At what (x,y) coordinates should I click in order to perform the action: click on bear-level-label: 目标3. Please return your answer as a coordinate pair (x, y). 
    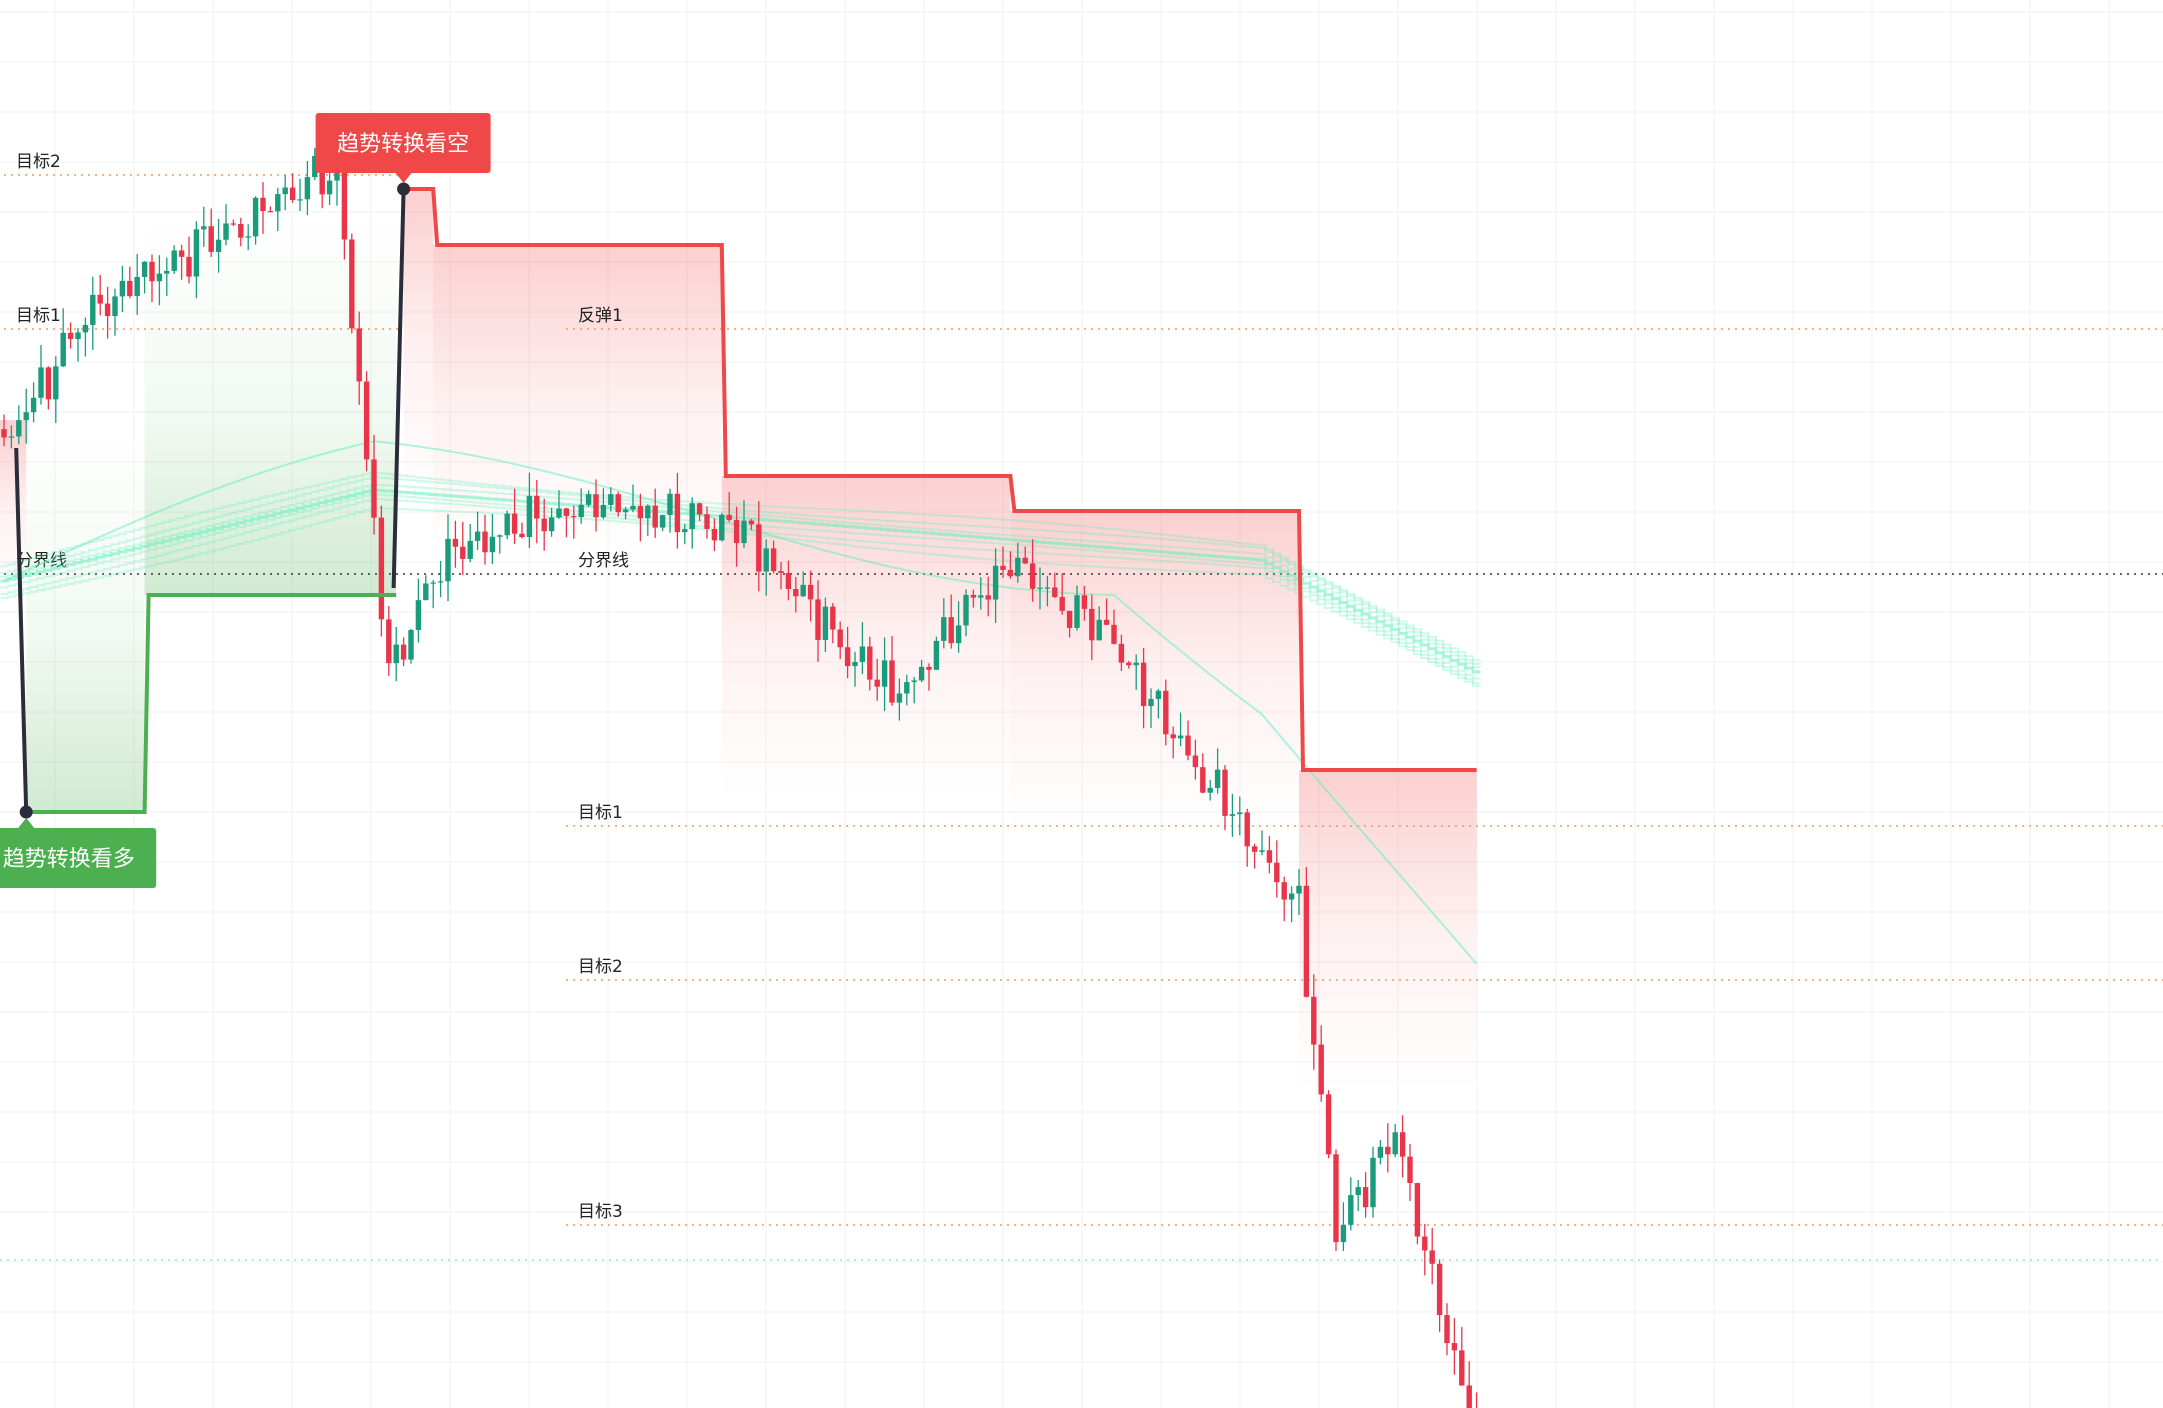
    Looking at the image, I should click on (600, 1212).